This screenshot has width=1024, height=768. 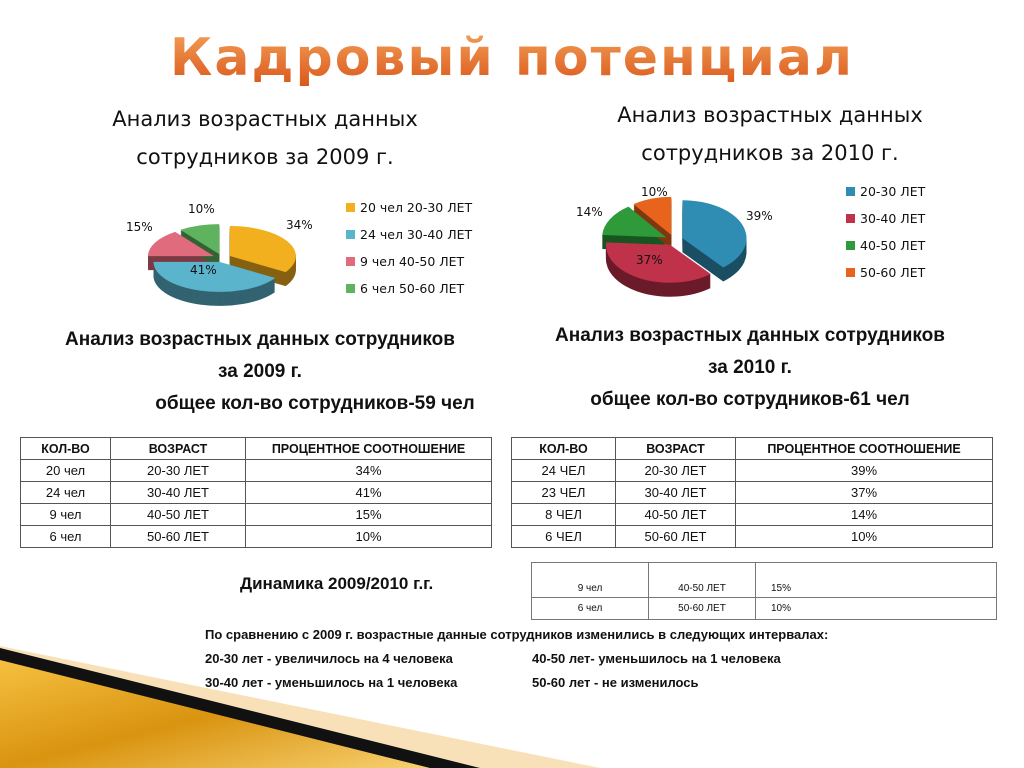 What do you see at coordinates (893, 218) in the screenshot?
I see `legend-label: 30-40 ЛЕТ` at bounding box center [893, 218].